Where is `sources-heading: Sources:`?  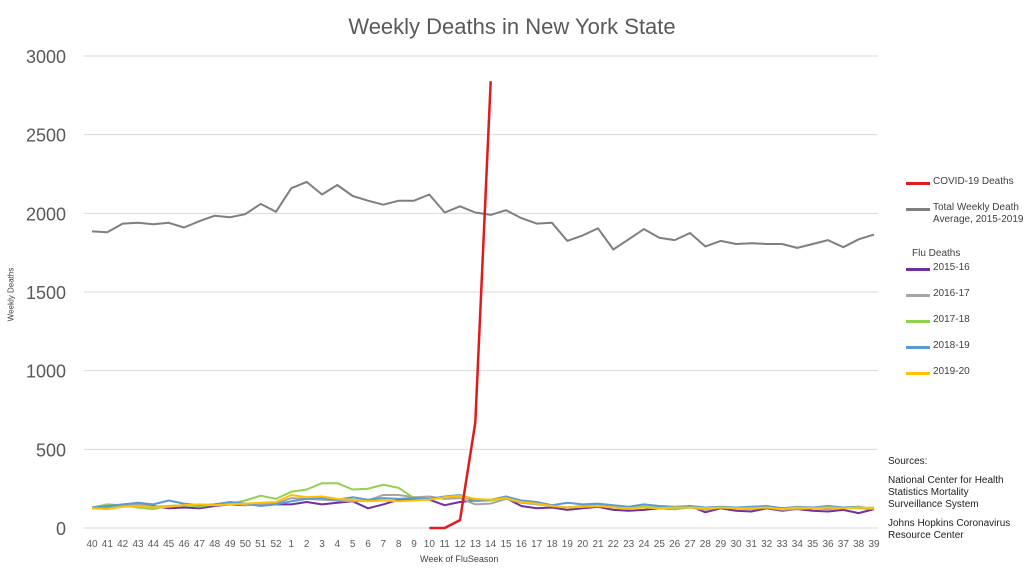
sources-heading: Sources: is located at coordinates (908, 461).